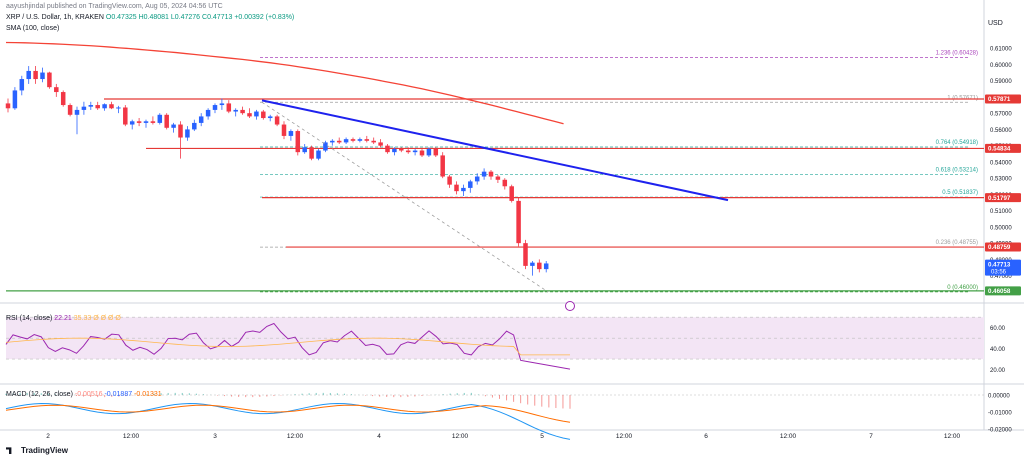  What do you see at coordinates (495, 150) in the screenshot?
I see `bearish-trend-line` at bounding box center [495, 150].